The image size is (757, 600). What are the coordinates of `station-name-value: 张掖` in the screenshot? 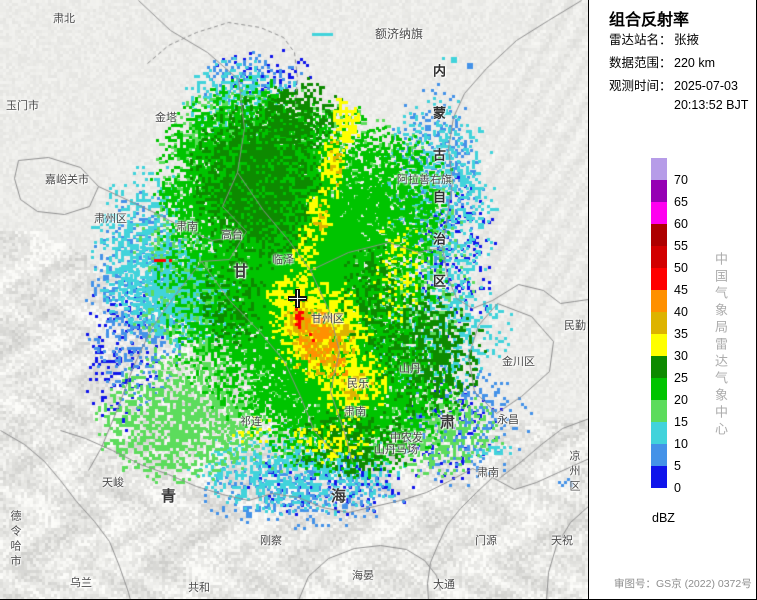 It's located at (687, 40).